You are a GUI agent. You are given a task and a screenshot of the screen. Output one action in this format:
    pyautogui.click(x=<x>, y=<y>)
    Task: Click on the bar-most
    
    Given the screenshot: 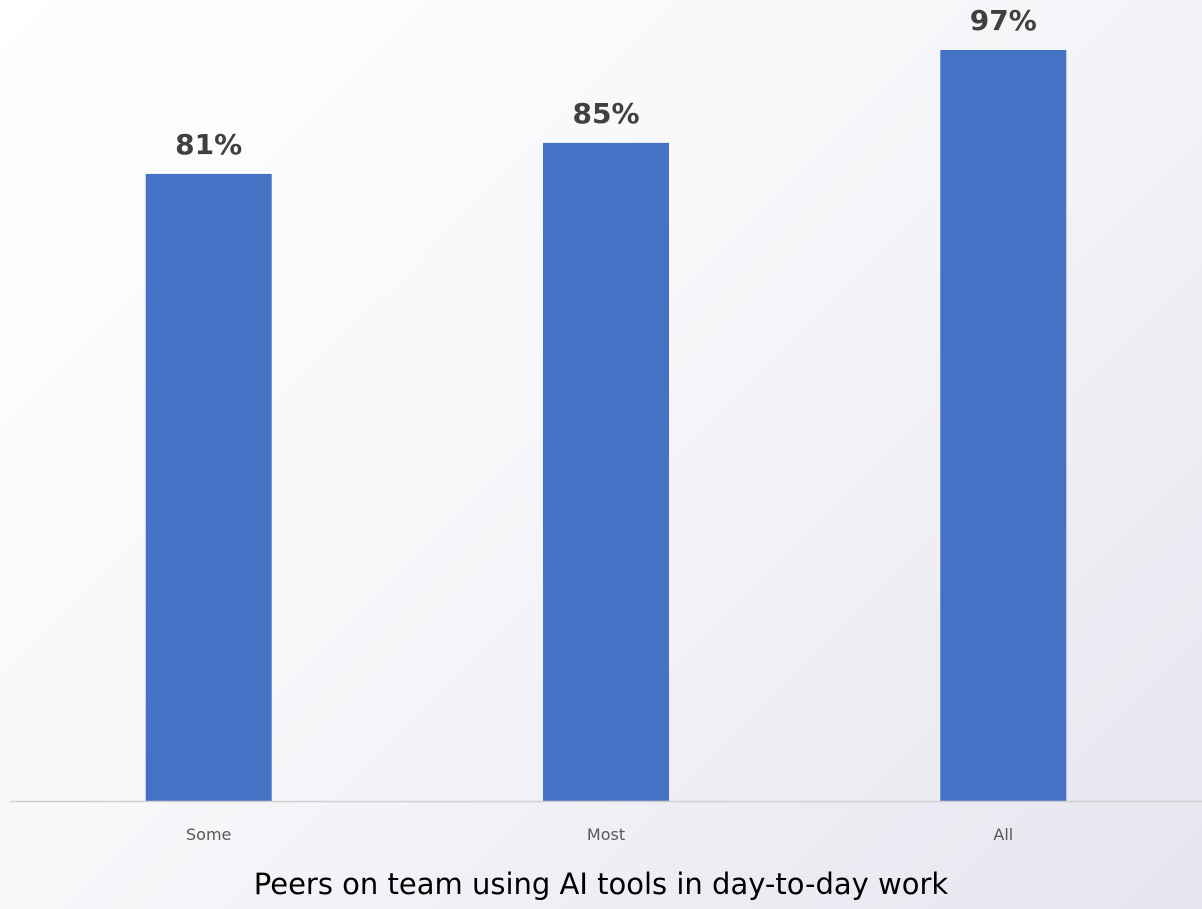 What is the action you would take?
    pyautogui.click(x=606, y=471)
    